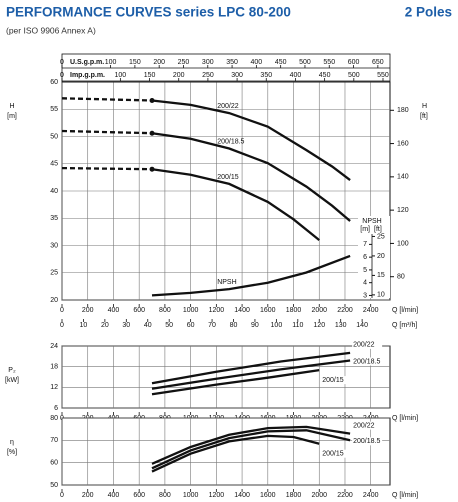  Describe the element at coordinates (217, 495) in the screenshot. I see `x-tick-label: 1200` at that location.